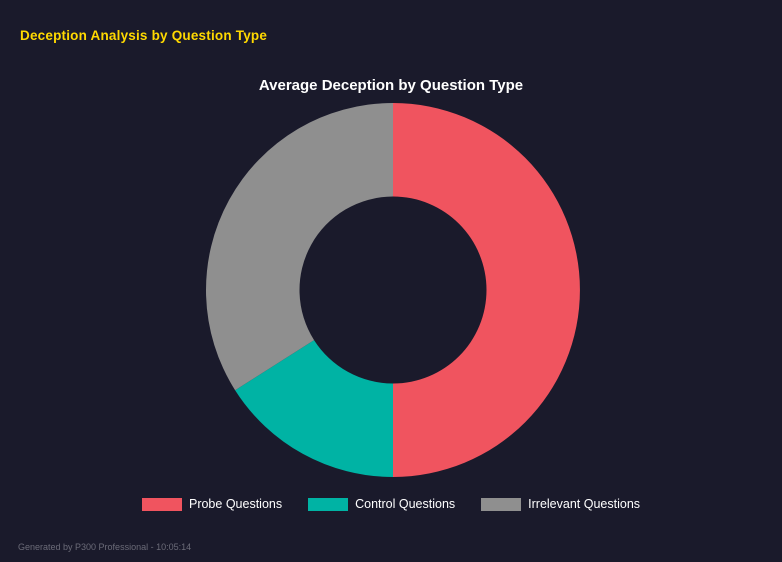 Image resolution: width=782 pixels, height=562 pixels. What do you see at coordinates (328, 504) in the screenshot?
I see `legend-swatch-control-icon` at bounding box center [328, 504].